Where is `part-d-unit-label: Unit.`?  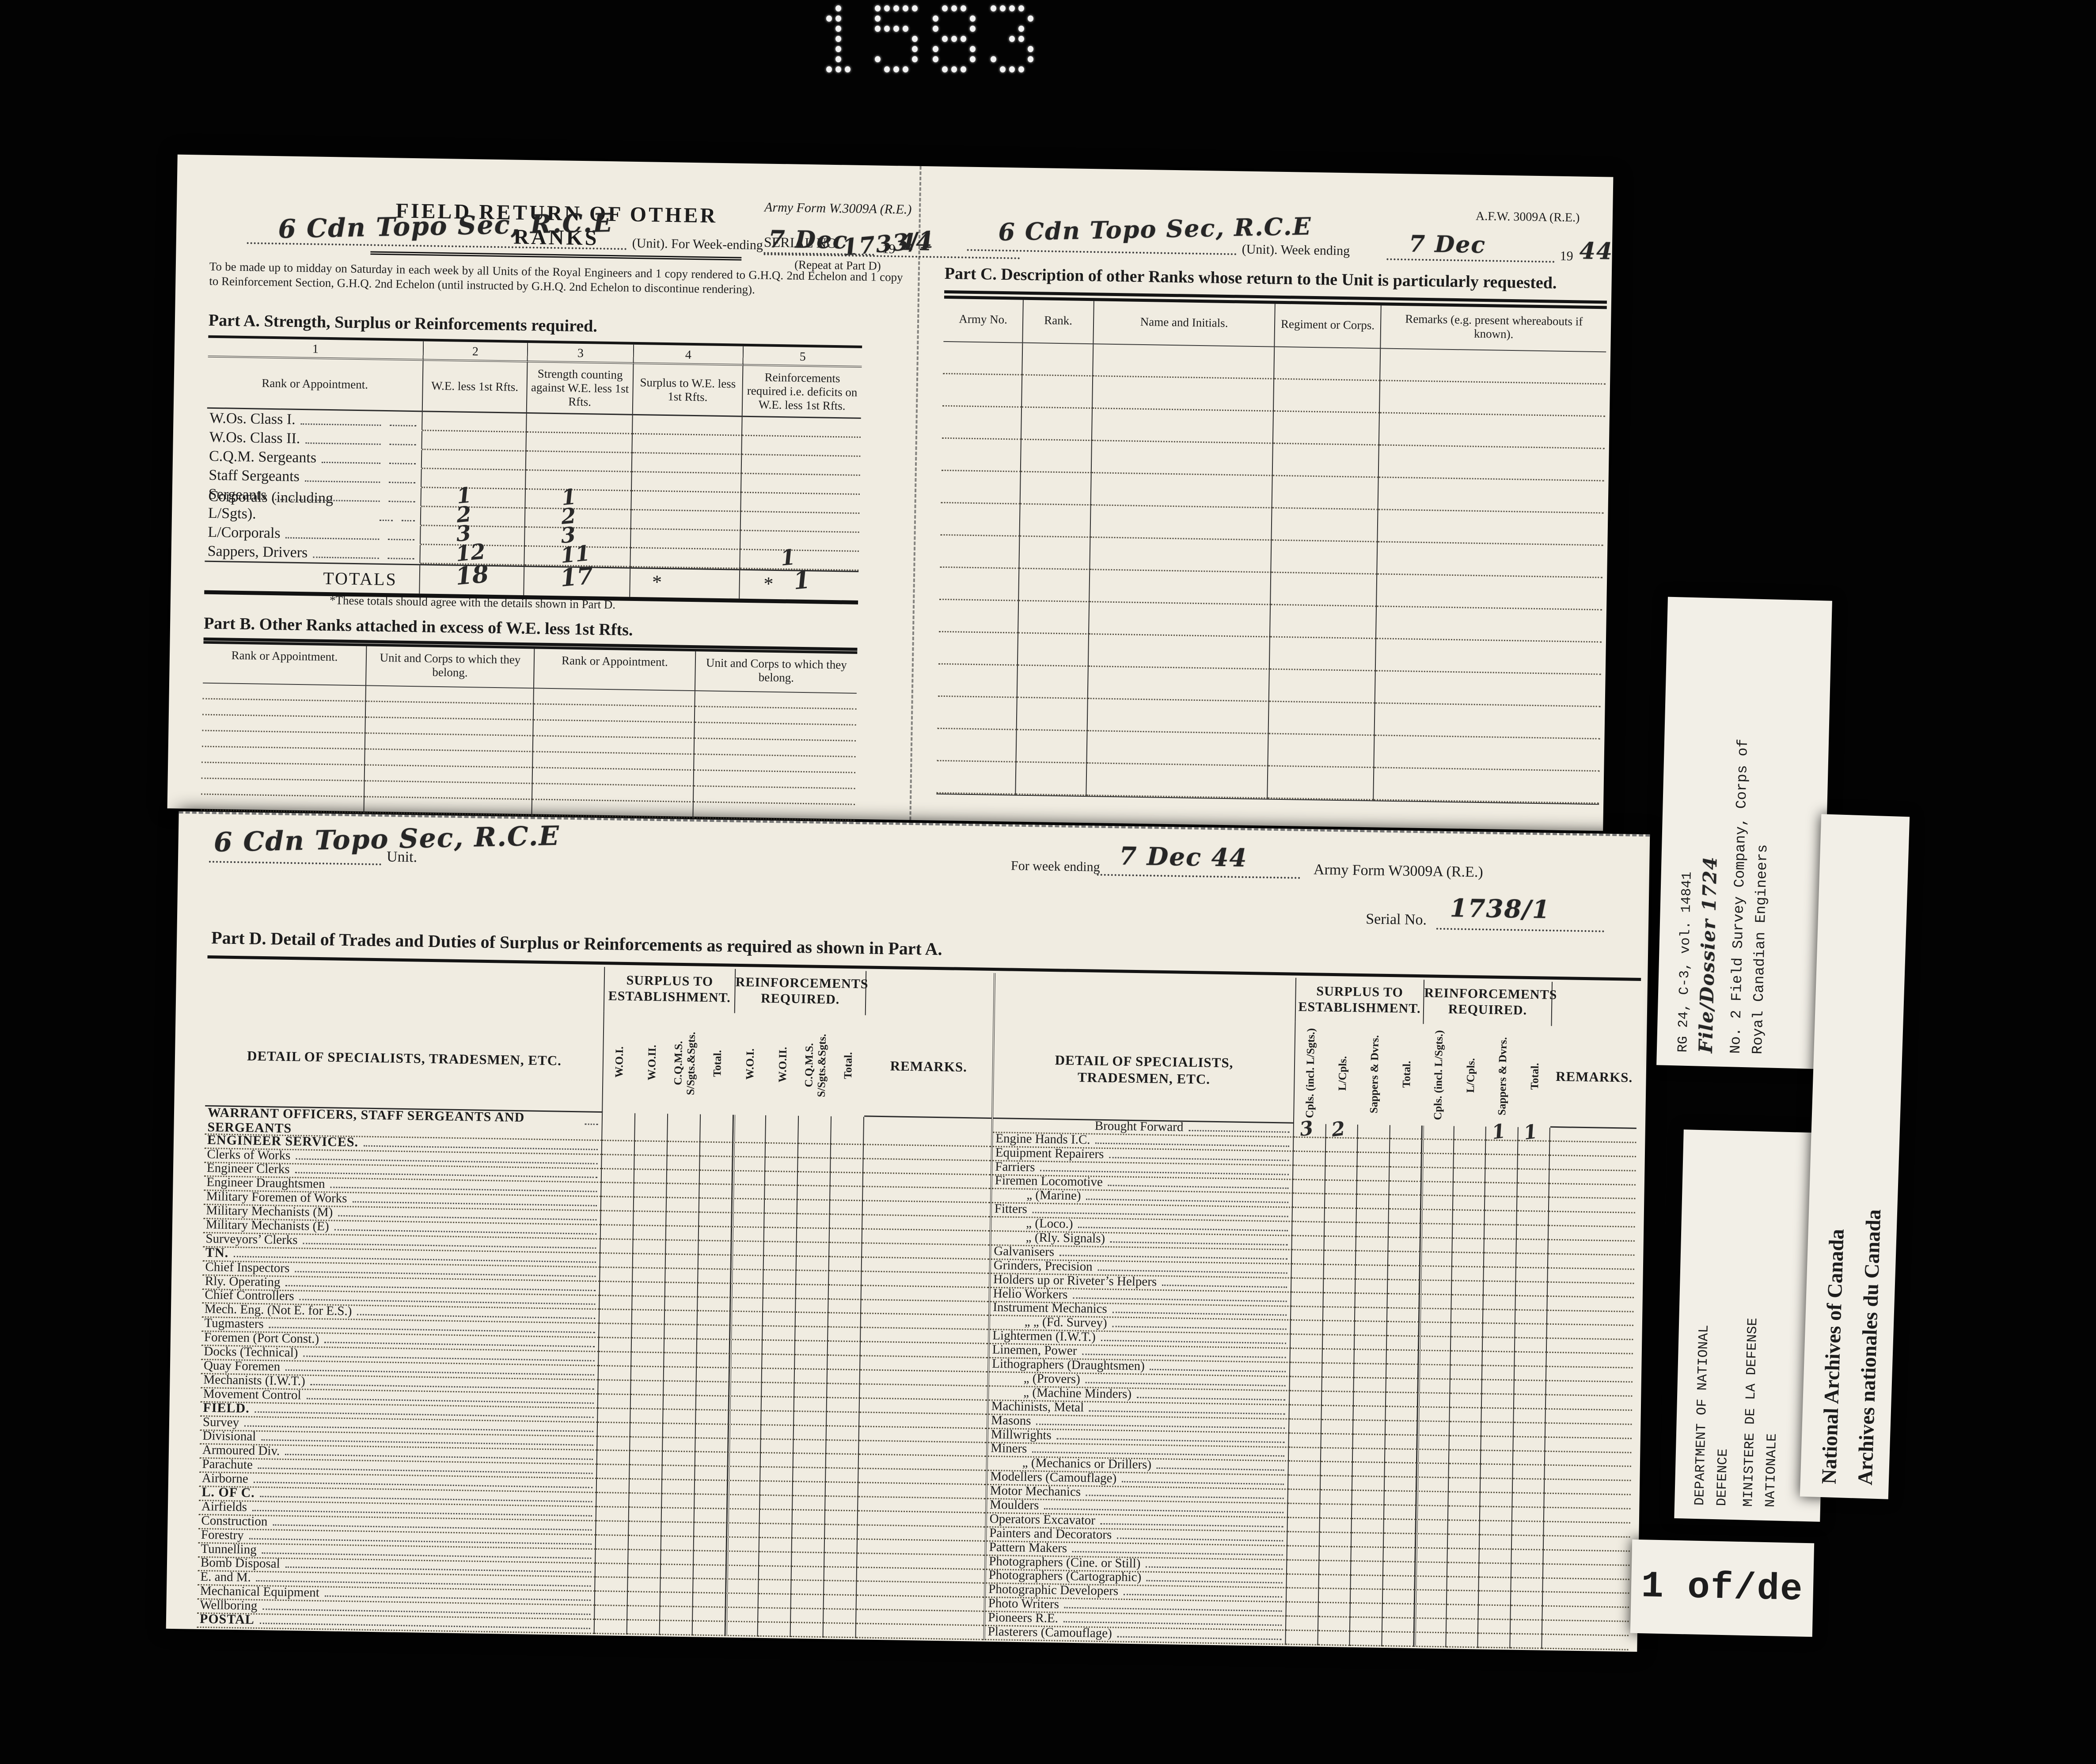
part-d-unit-label: Unit. is located at coordinates (402, 857).